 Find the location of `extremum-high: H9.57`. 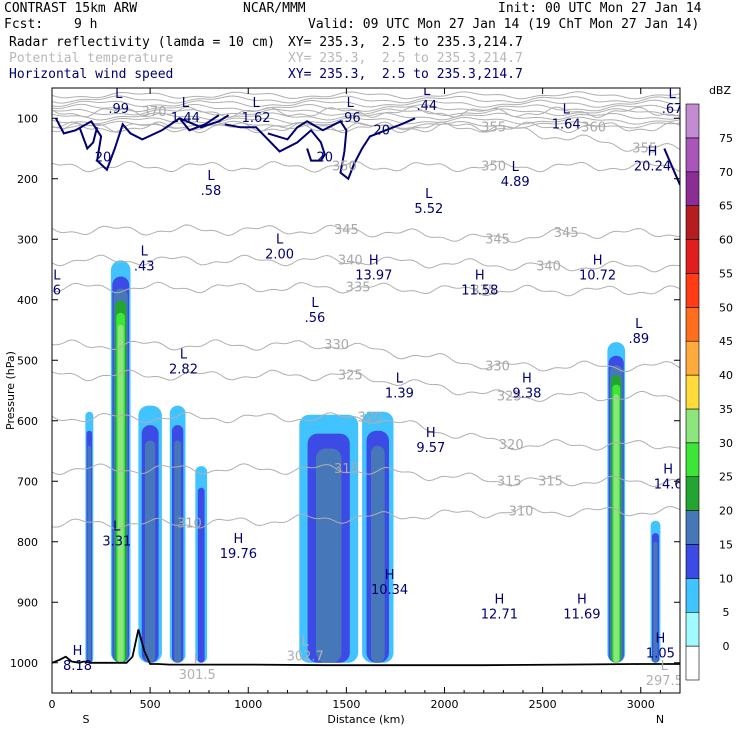

extremum-high: H9.57 is located at coordinates (430, 441).